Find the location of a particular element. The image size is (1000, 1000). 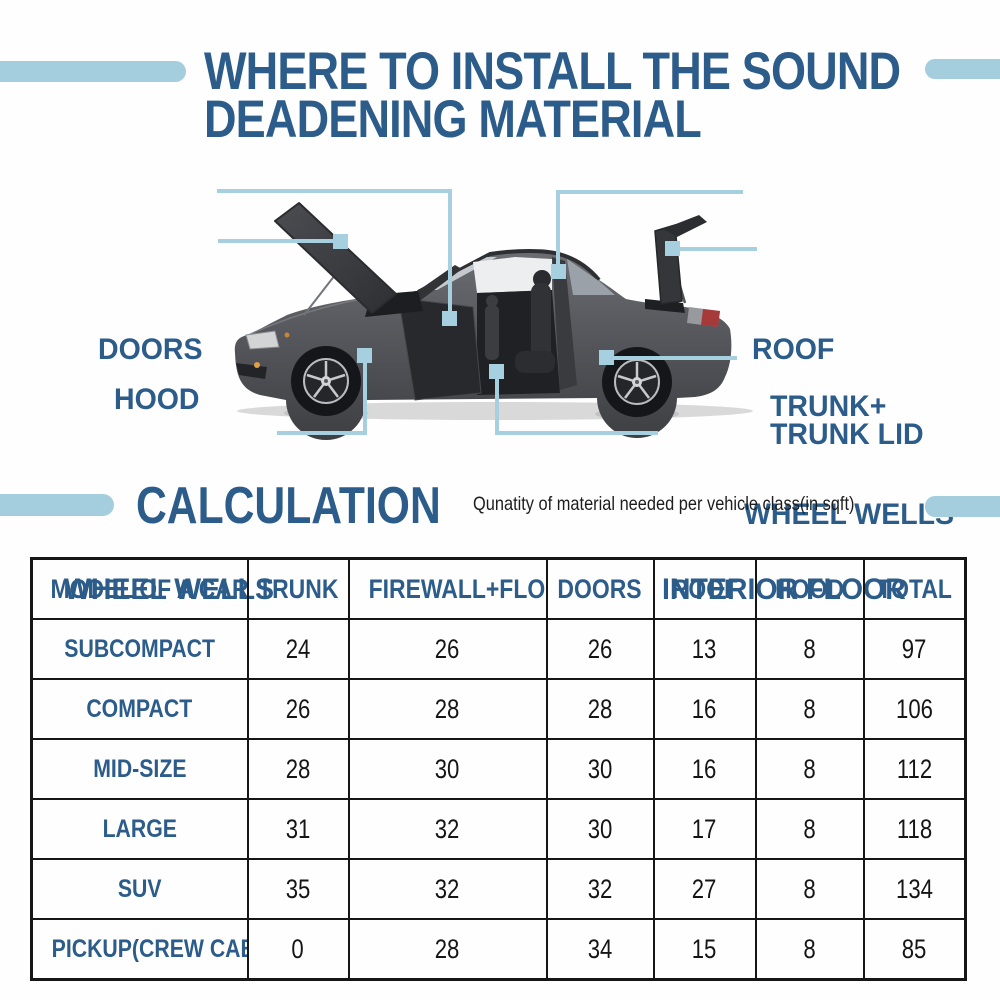

value-cell: 106 is located at coordinates (914, 709).